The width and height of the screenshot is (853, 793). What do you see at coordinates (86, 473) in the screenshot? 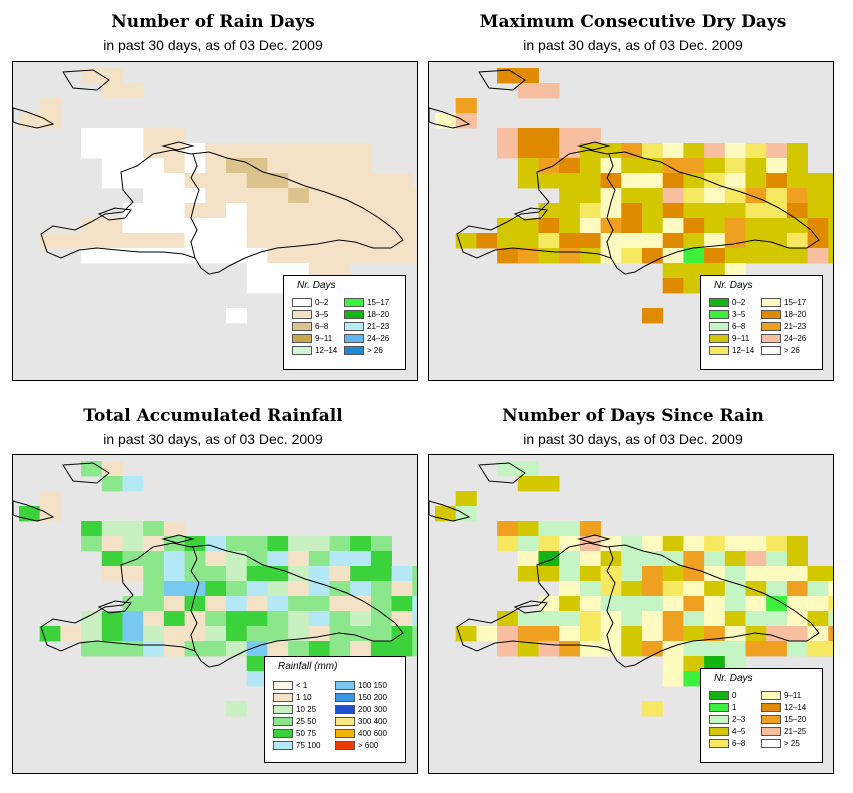
I see `bahamas-outline` at bounding box center [86, 473].